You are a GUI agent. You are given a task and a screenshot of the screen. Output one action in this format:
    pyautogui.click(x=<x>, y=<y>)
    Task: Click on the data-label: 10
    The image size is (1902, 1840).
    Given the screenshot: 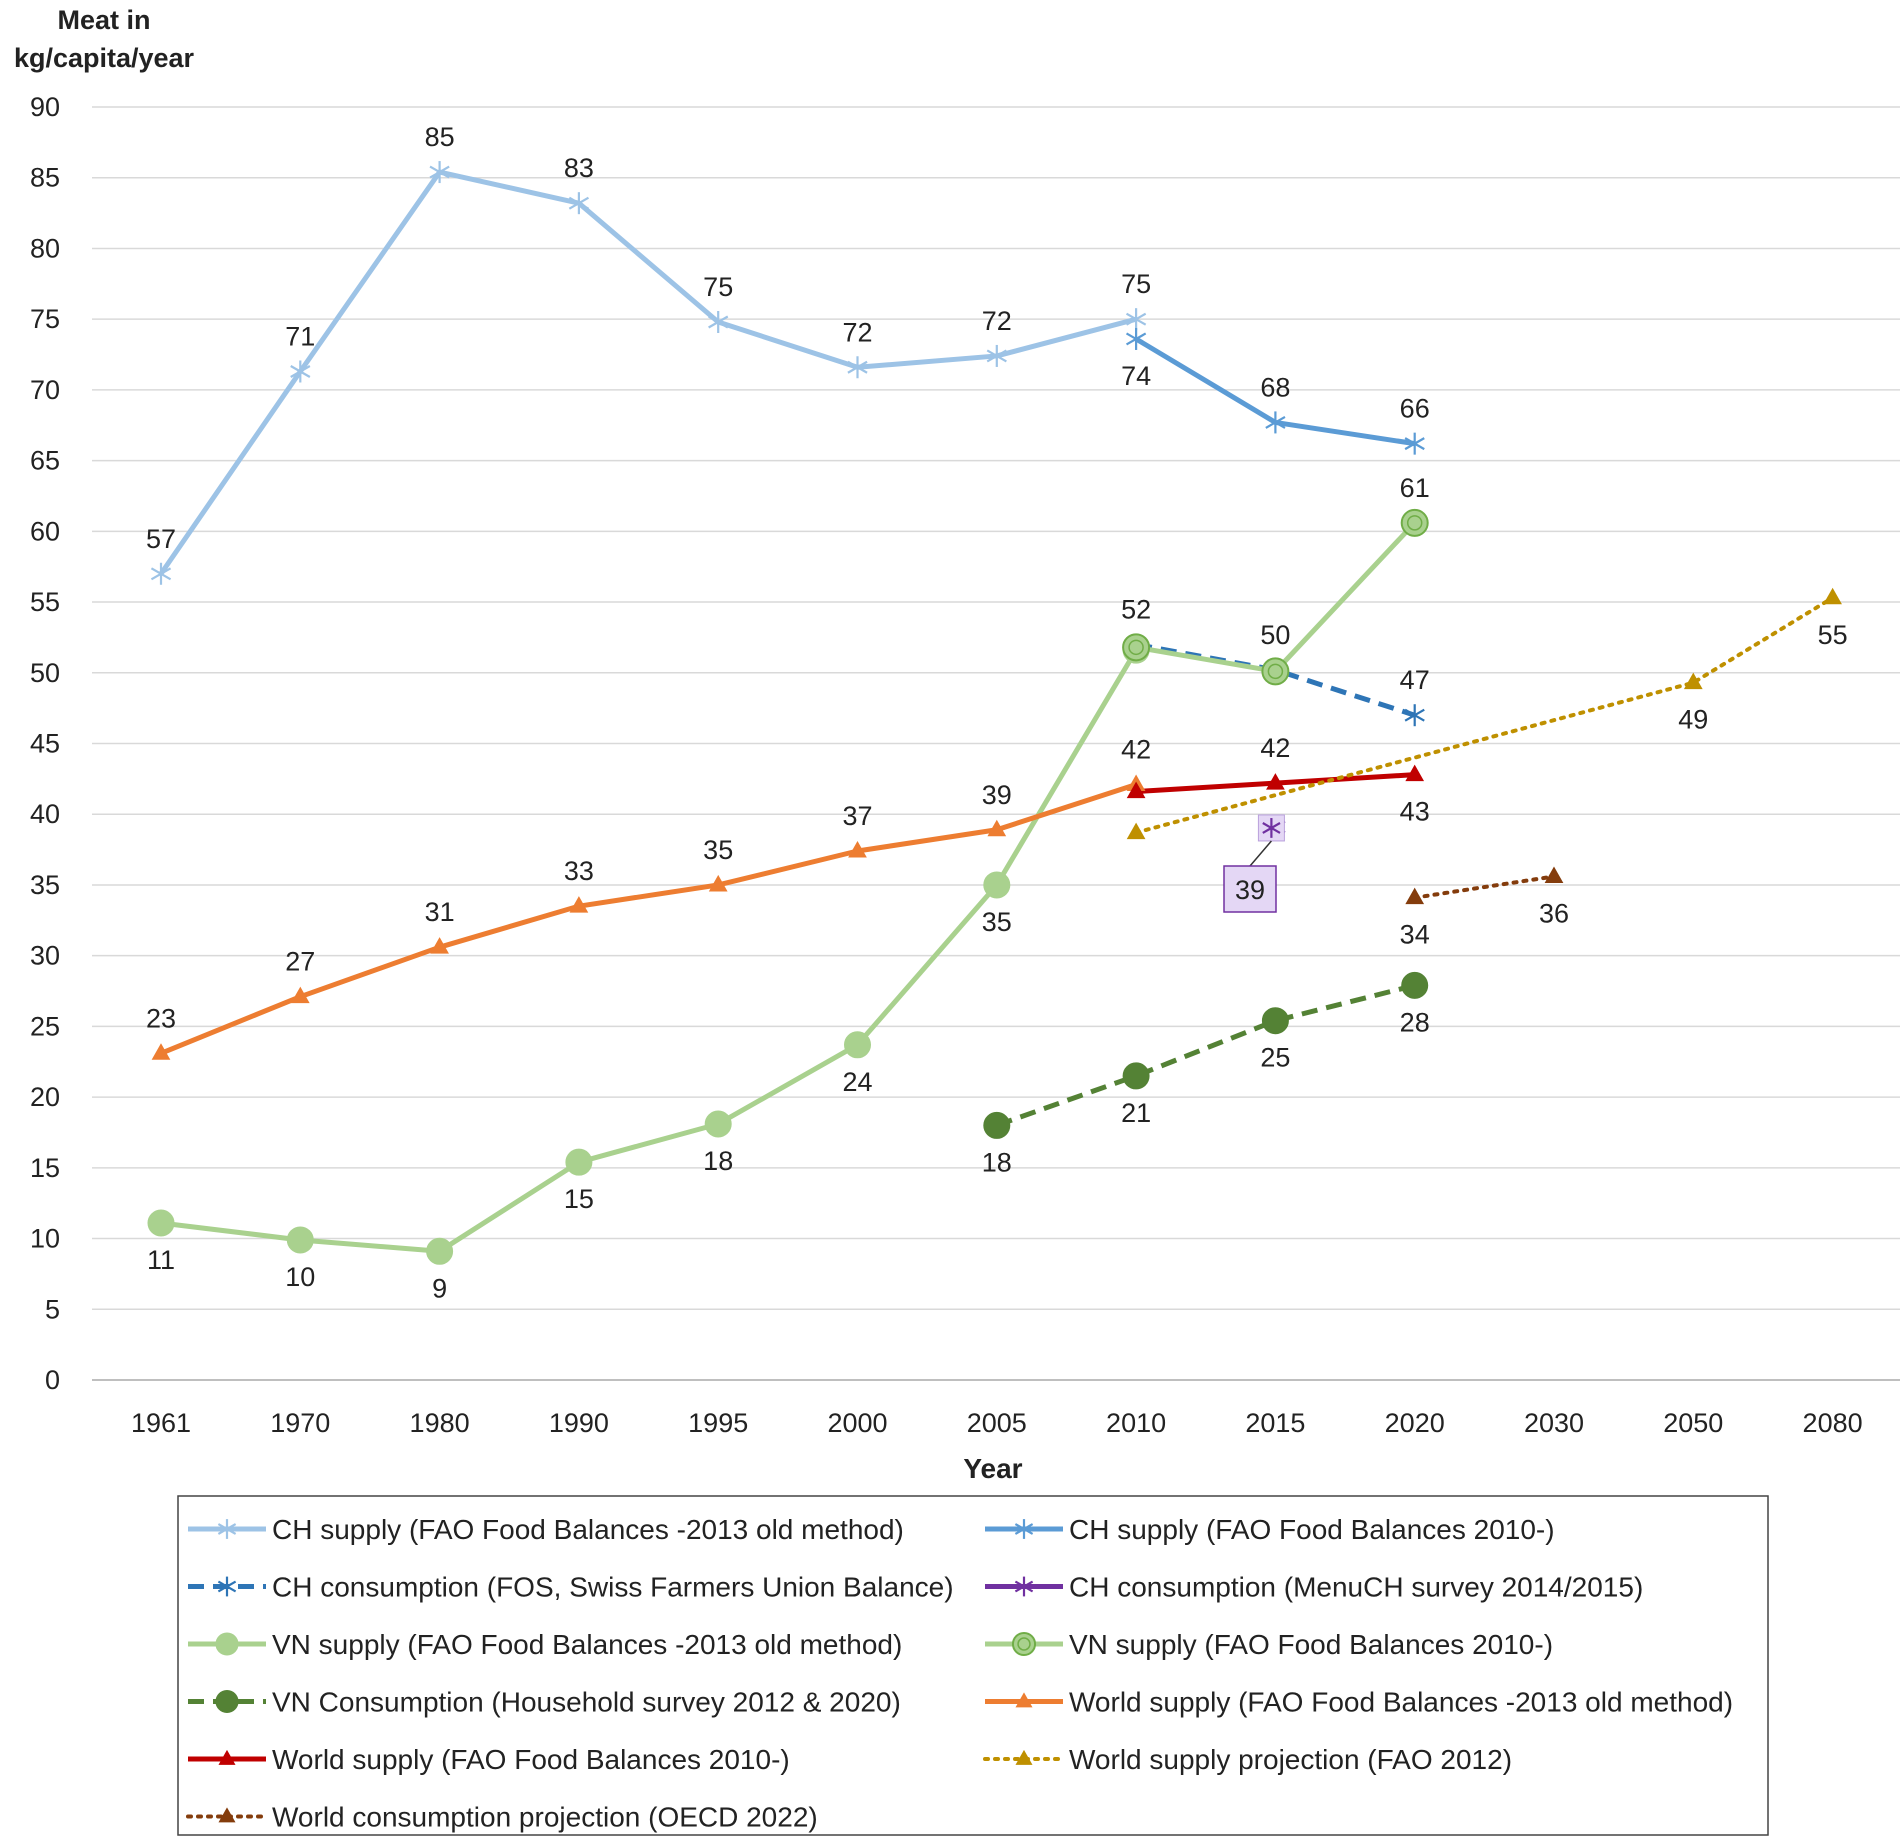 What is the action you would take?
    pyautogui.click(x=300, y=1277)
    